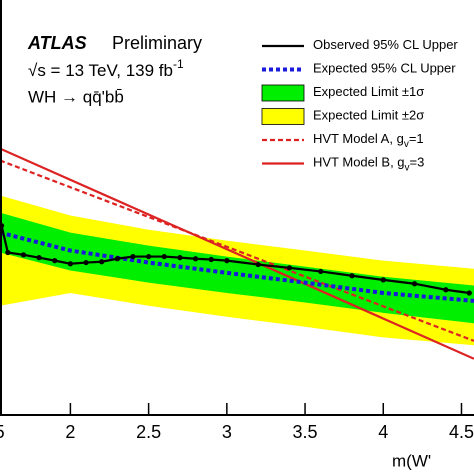 The image size is (474, 474). I want to click on x-tick-label: 3.5, so click(305, 432).